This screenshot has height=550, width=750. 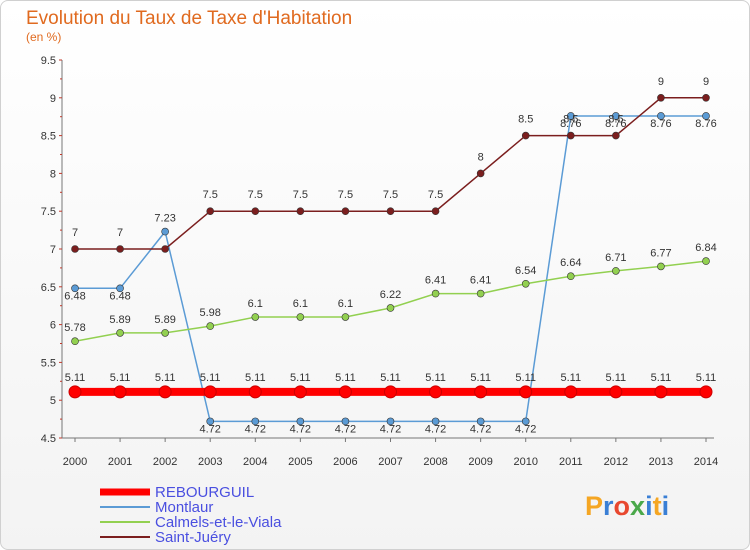 What do you see at coordinates (525, 462) in the screenshot?
I see `x-tick-label: 2010` at bounding box center [525, 462].